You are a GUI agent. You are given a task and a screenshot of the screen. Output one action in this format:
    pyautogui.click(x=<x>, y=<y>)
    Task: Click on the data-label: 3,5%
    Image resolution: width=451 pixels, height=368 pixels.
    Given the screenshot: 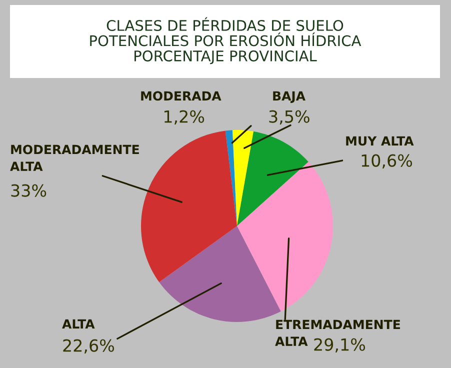 What is the action you would take?
    pyautogui.click(x=289, y=117)
    